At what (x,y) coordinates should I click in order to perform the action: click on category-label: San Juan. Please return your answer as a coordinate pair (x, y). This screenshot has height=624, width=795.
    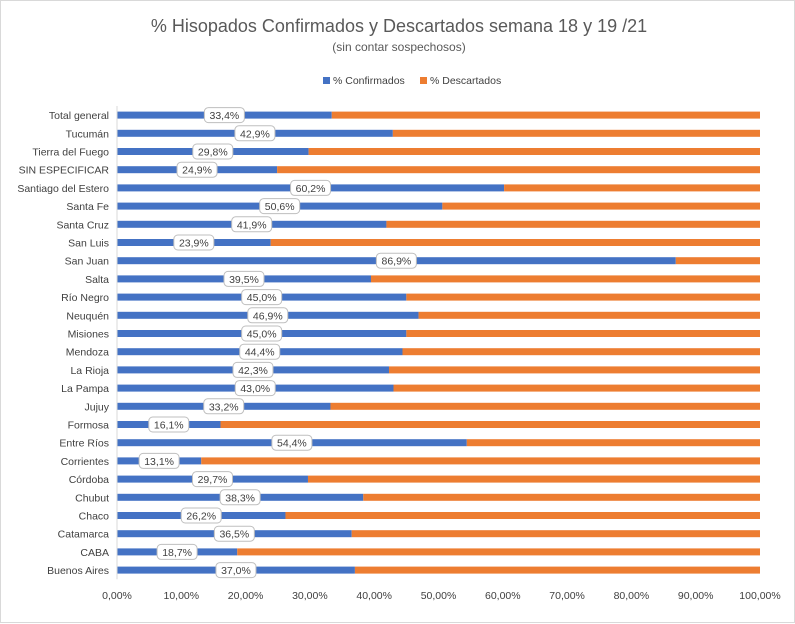
    Looking at the image, I should click on (87, 262).